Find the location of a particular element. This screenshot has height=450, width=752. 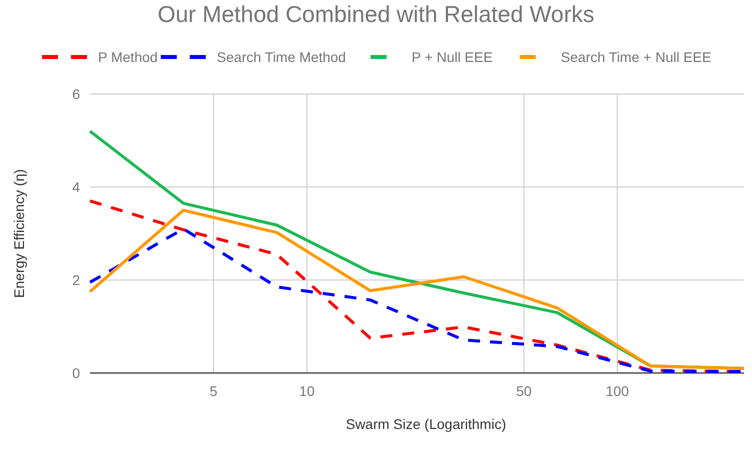

y-tick-label: 4 is located at coordinates (76, 187).